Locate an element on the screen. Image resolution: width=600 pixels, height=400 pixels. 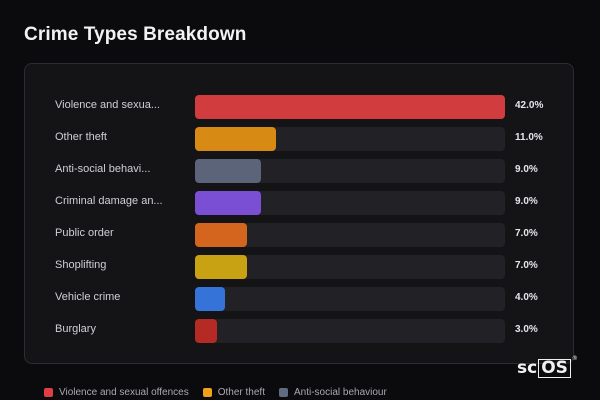
bar-row: Vehicle crime 4.0% is located at coordinates (299, 299).